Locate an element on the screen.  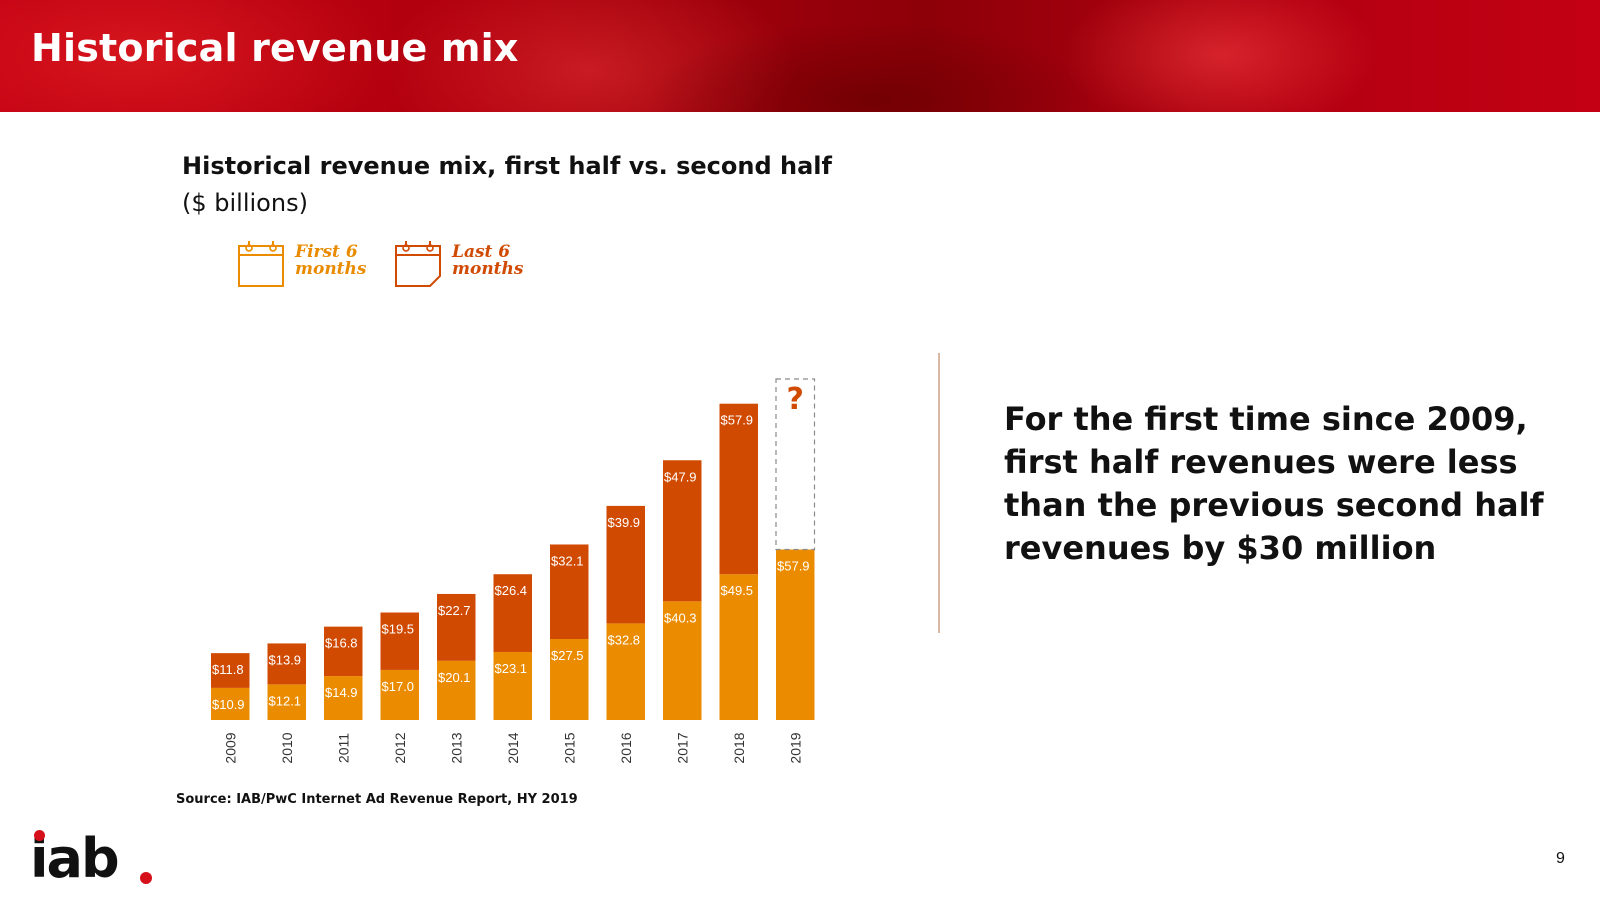
data-label-first-half: $10.9 is located at coordinates (228, 704).